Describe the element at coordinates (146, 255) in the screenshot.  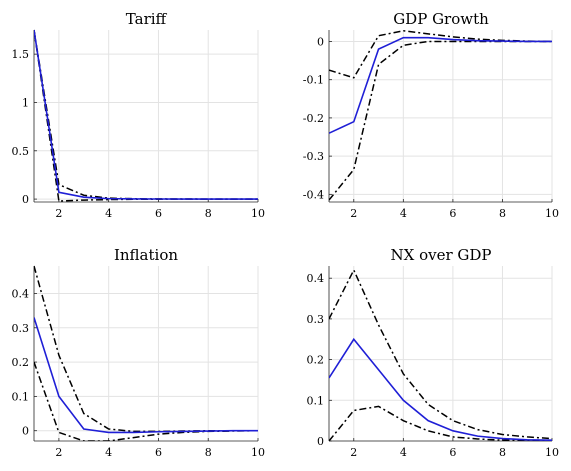
I see `panel-title-inflation: Inflation` at that location.